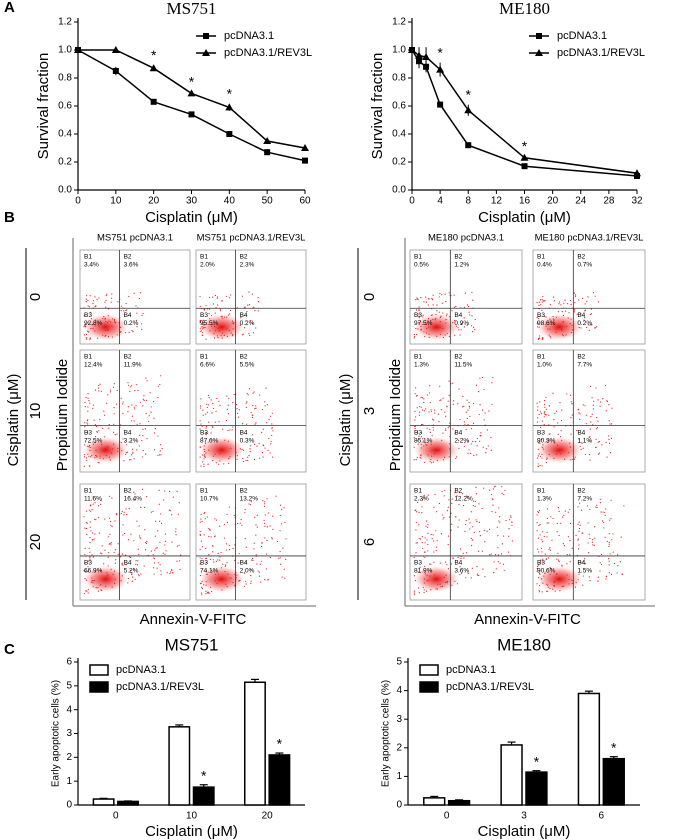 Image resolution: width=674 pixels, height=840 pixels. I want to click on x-tick-label: 28, so click(609, 201).